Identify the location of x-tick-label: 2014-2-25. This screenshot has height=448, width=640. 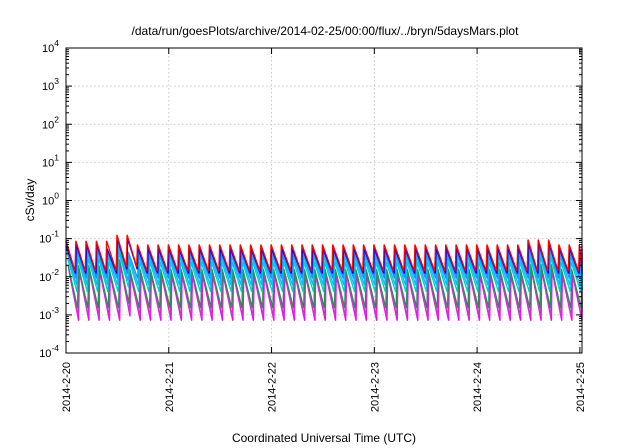
(581, 387).